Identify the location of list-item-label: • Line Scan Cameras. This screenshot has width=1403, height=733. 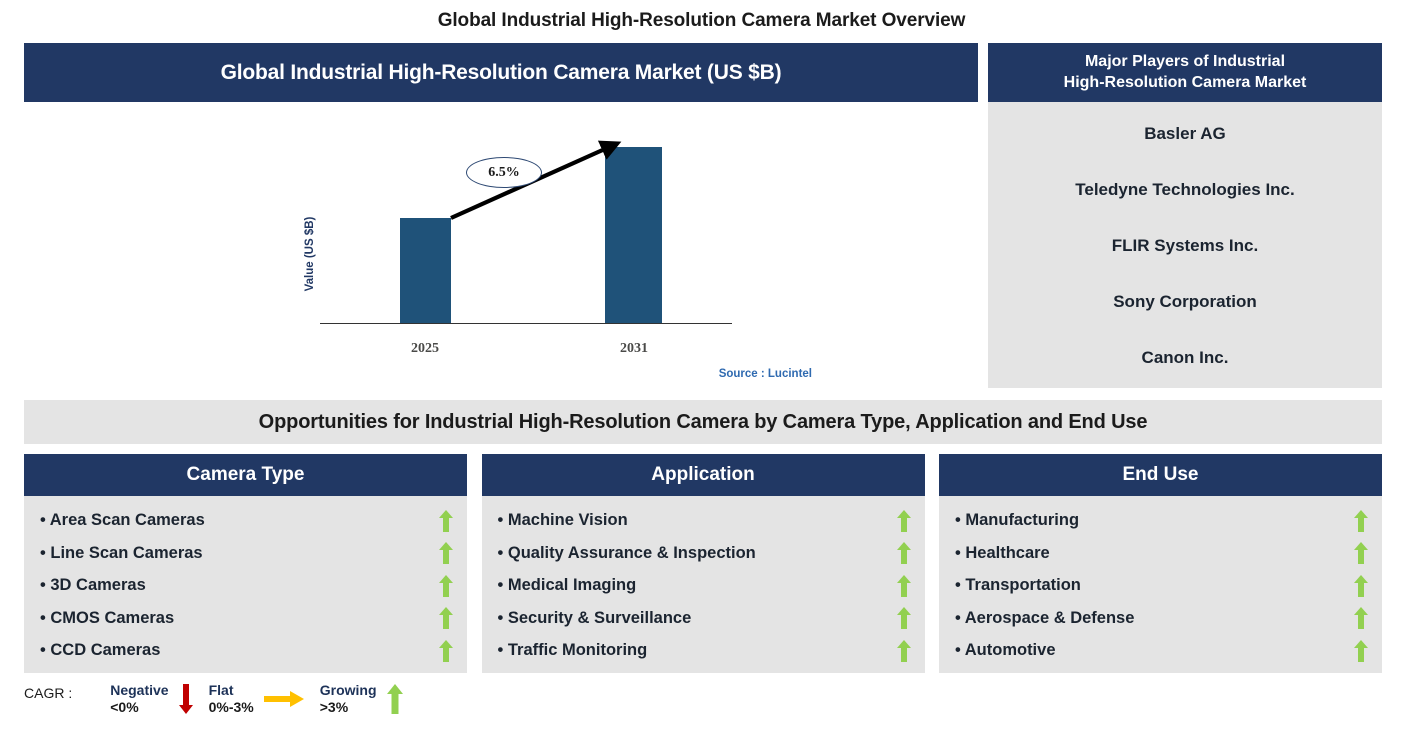
(121, 552).